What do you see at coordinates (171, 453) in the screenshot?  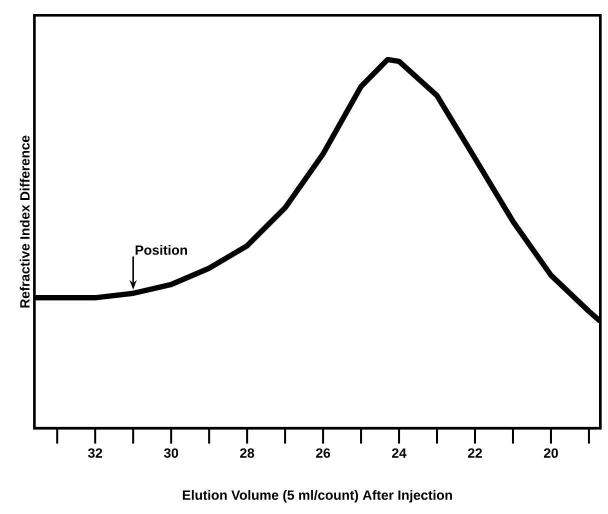 I see `x-tick-label: 30` at bounding box center [171, 453].